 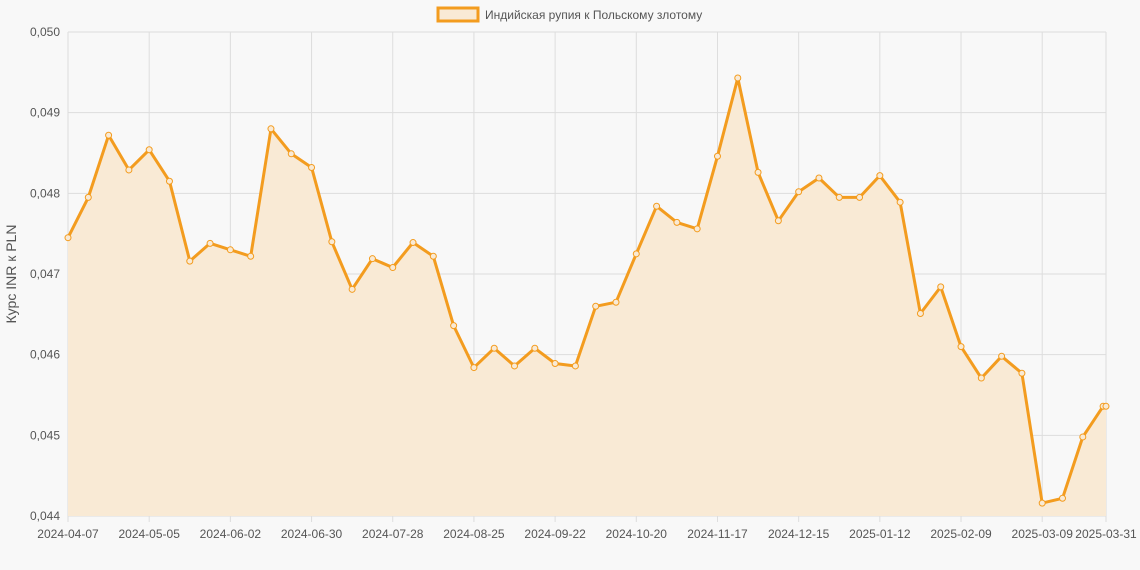 What do you see at coordinates (11, 274) in the screenshot?
I see `y-axis-title: Курс INR к PLN` at bounding box center [11, 274].